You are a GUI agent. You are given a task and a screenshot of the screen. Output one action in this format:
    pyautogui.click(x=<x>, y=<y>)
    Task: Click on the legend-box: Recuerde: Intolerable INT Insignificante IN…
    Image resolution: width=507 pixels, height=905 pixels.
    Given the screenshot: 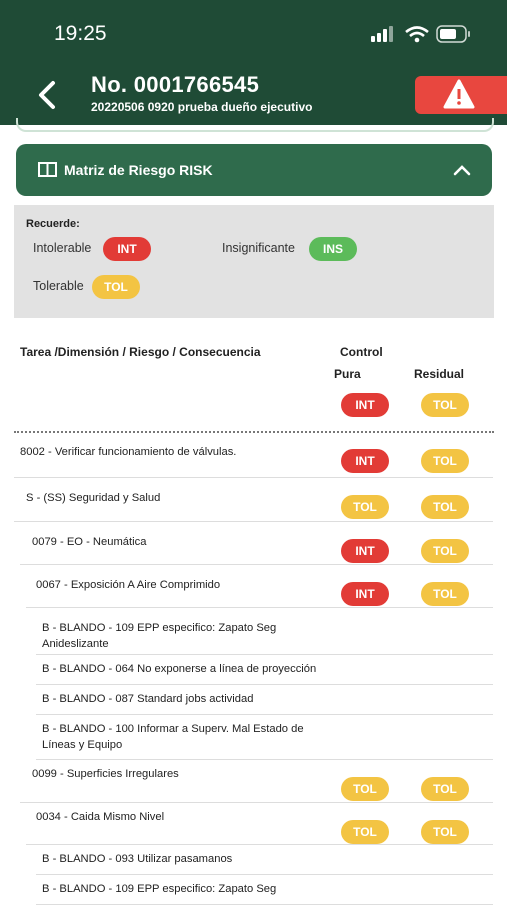 What is the action you would take?
    pyautogui.click(x=254, y=261)
    